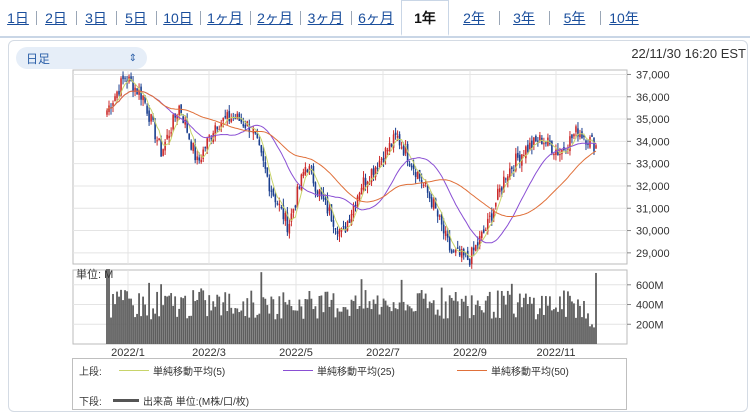  Describe the element at coordinates (425, 18) in the screenshot. I see `tab-10: 1年` at that location.